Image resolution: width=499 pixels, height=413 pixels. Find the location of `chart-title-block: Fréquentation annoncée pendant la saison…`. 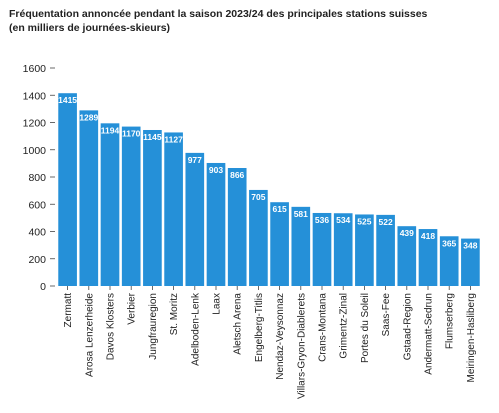

chart-title-block: Fréquentation annoncée pendant la saison… is located at coordinates (251, 21).